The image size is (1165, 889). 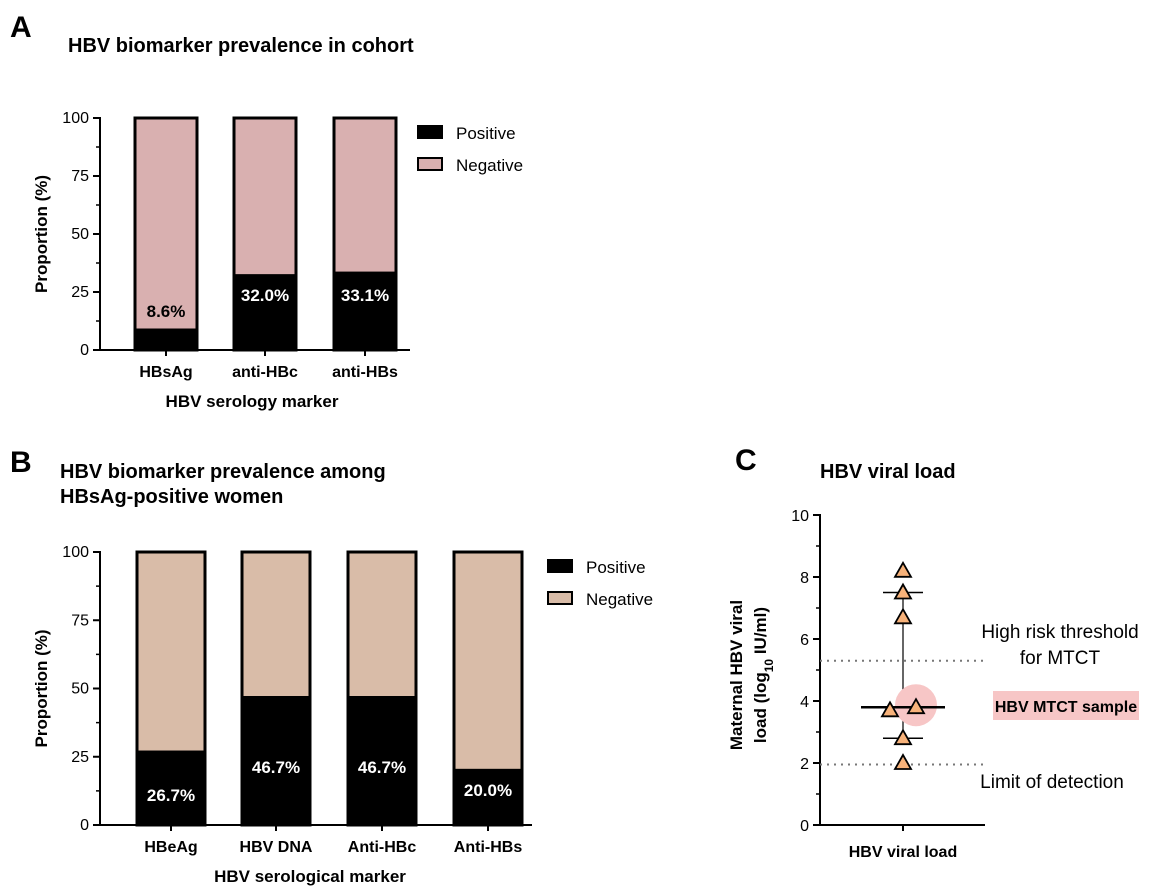 What do you see at coordinates (1060, 658) in the screenshot?
I see `threshold-label-line2: for MTCT` at bounding box center [1060, 658].